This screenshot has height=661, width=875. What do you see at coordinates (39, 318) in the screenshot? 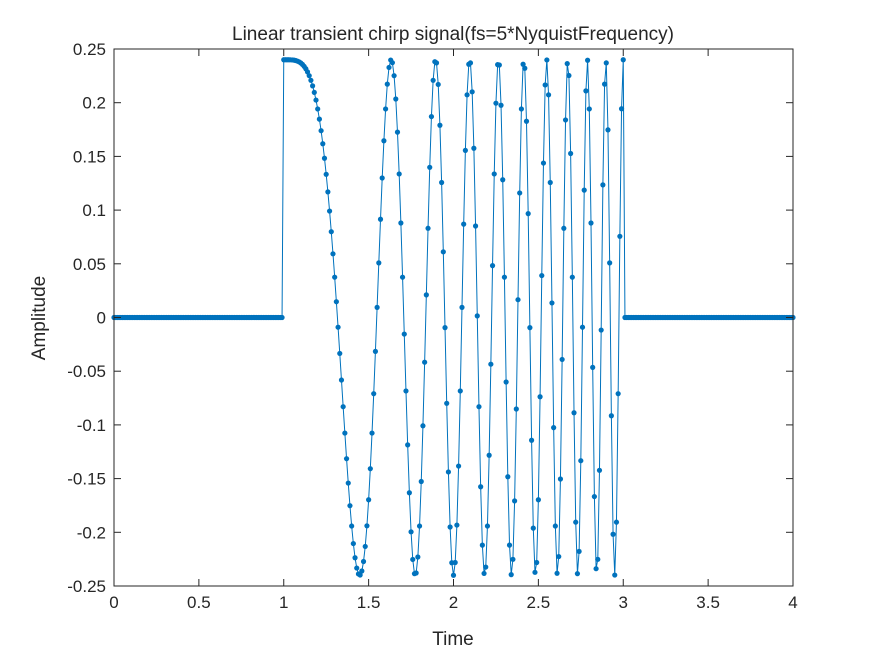
I see `y-axis-label: Amplitude` at bounding box center [39, 318].